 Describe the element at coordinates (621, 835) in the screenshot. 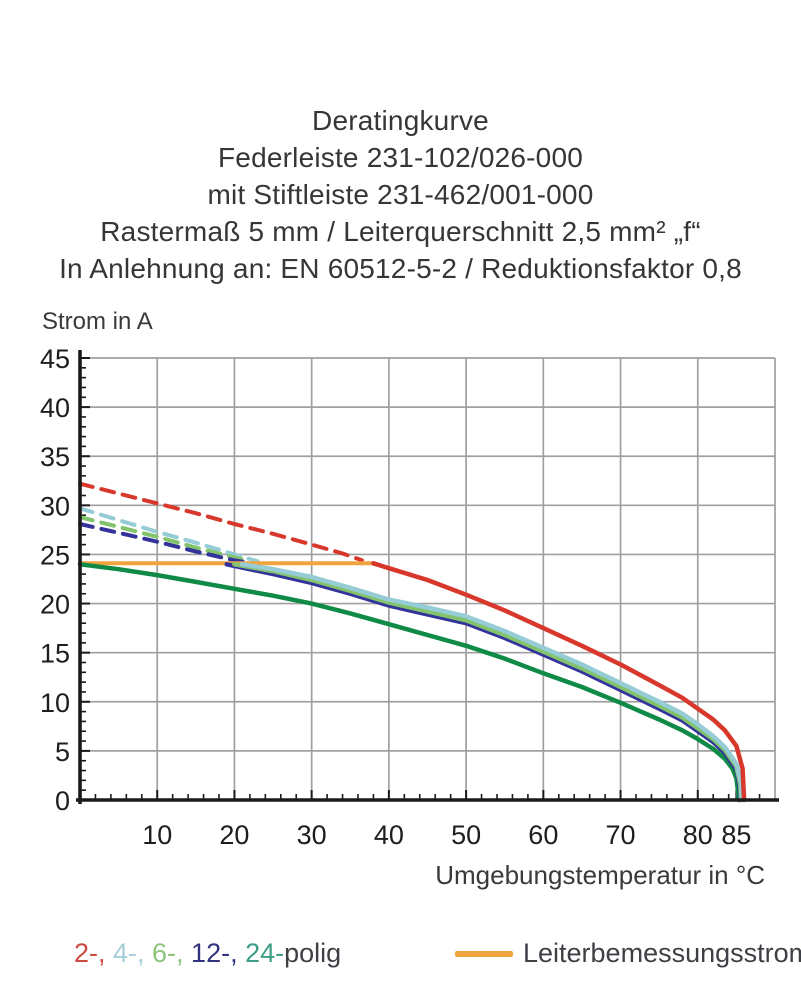

I see `x-tick-label: 70` at that location.